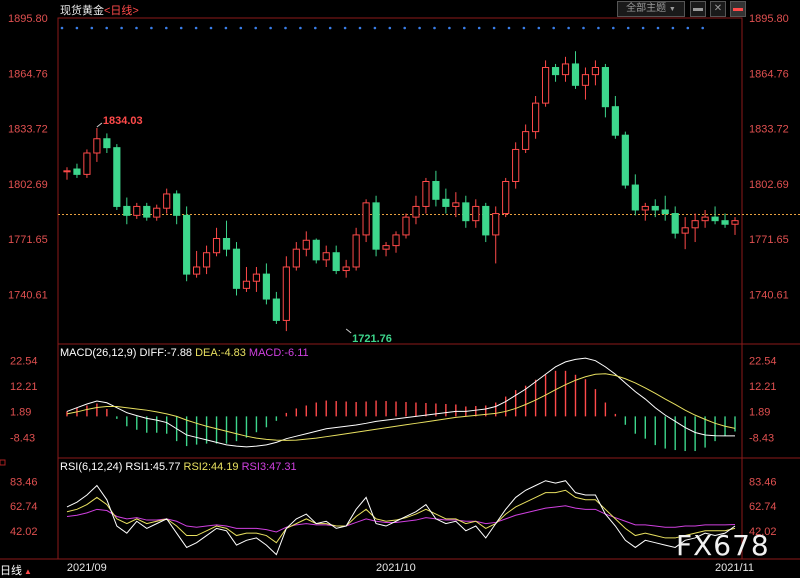 The image size is (800, 578). I want to click on price-tick-right: 1802.69, so click(769, 185).